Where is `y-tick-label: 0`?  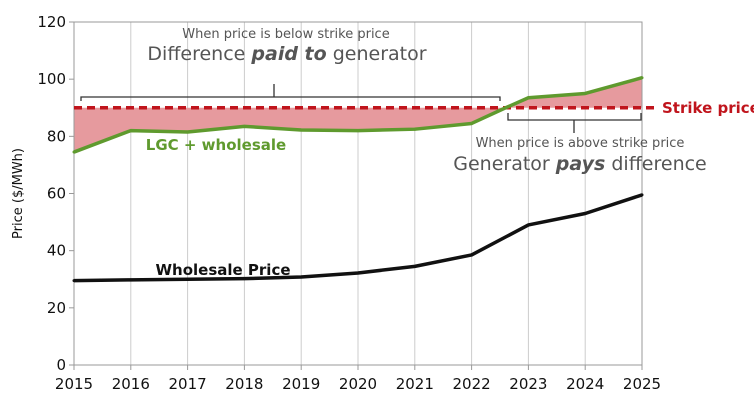 y-tick-label: 0 is located at coordinates (61, 365).